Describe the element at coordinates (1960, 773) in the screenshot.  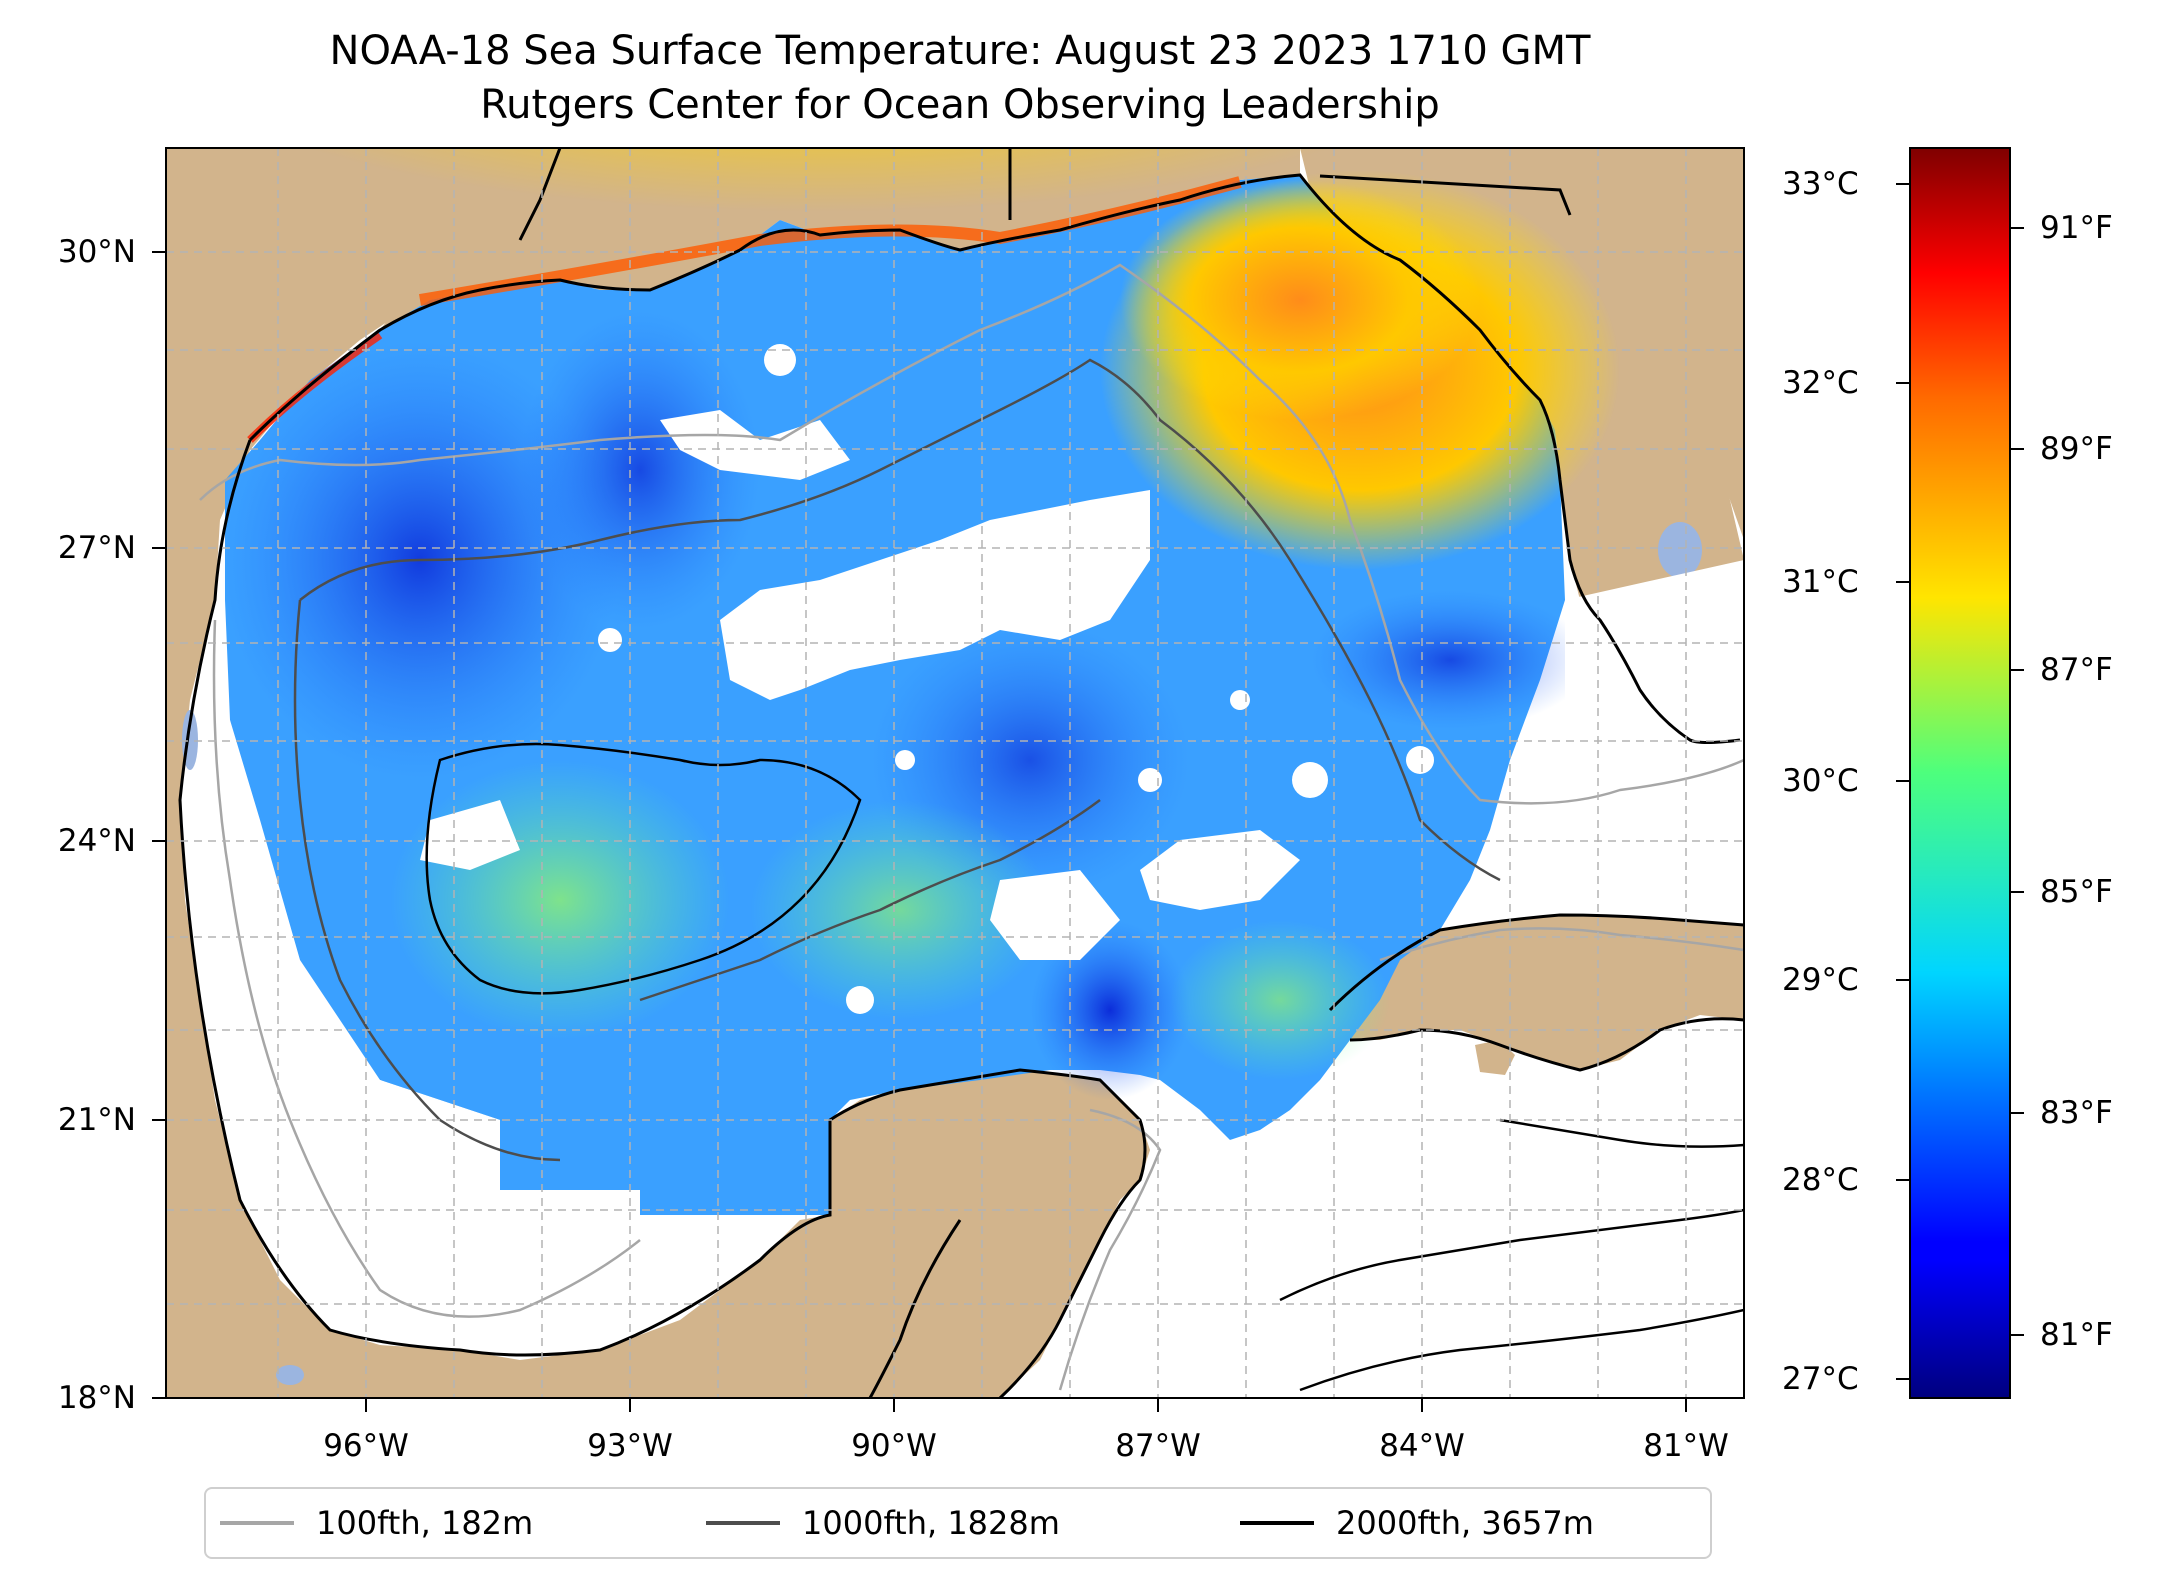
I see `colorbar` at that location.